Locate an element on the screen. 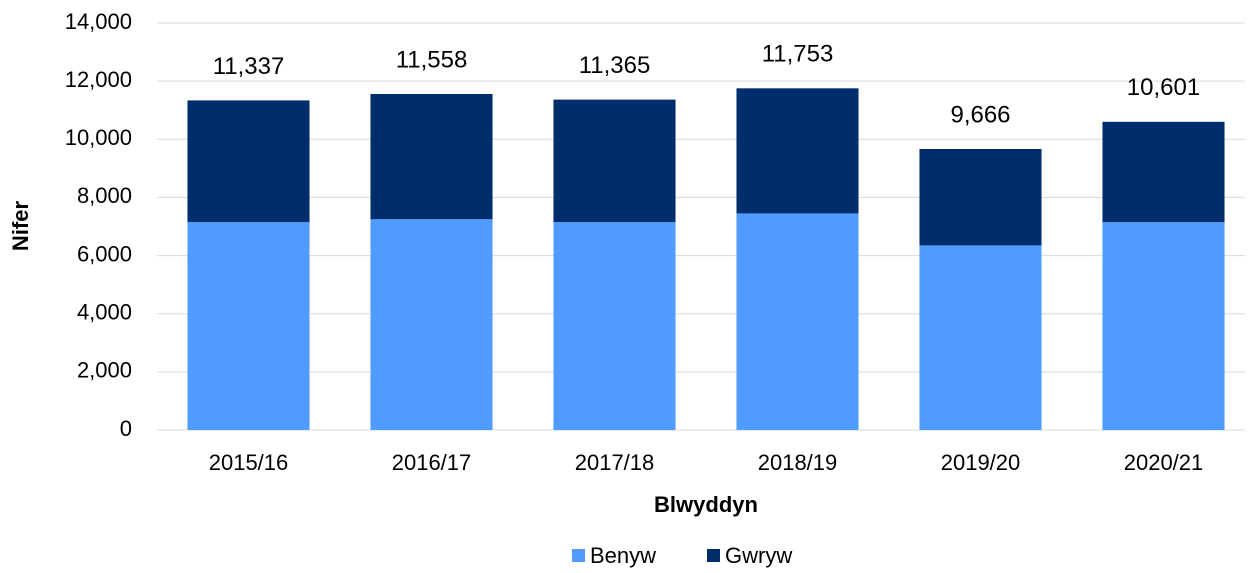 This screenshot has height=573, width=1255. x-tick-label: 2018/19 is located at coordinates (798, 462).